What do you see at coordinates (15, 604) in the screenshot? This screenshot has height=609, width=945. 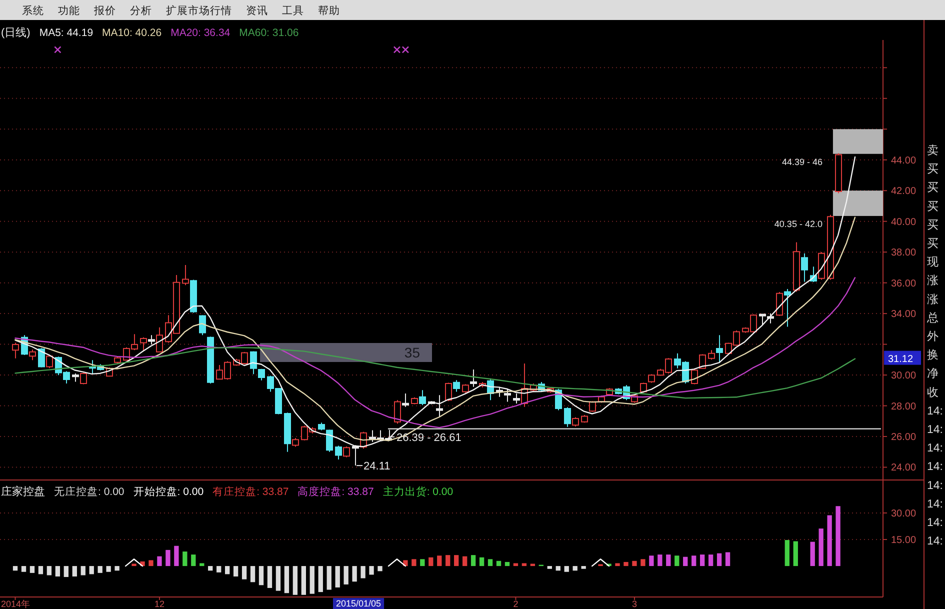 I see `x-tick-label: 2014年` at bounding box center [15, 604].